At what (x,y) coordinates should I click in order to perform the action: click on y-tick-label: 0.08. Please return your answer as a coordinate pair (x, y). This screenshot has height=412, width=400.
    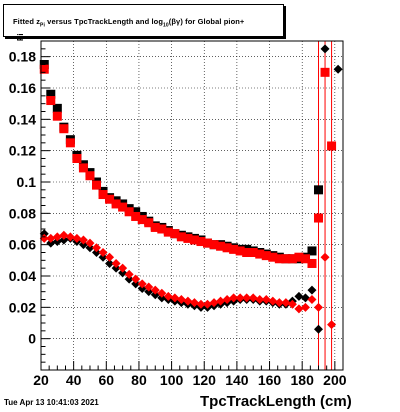
    Looking at the image, I should click on (22, 213).